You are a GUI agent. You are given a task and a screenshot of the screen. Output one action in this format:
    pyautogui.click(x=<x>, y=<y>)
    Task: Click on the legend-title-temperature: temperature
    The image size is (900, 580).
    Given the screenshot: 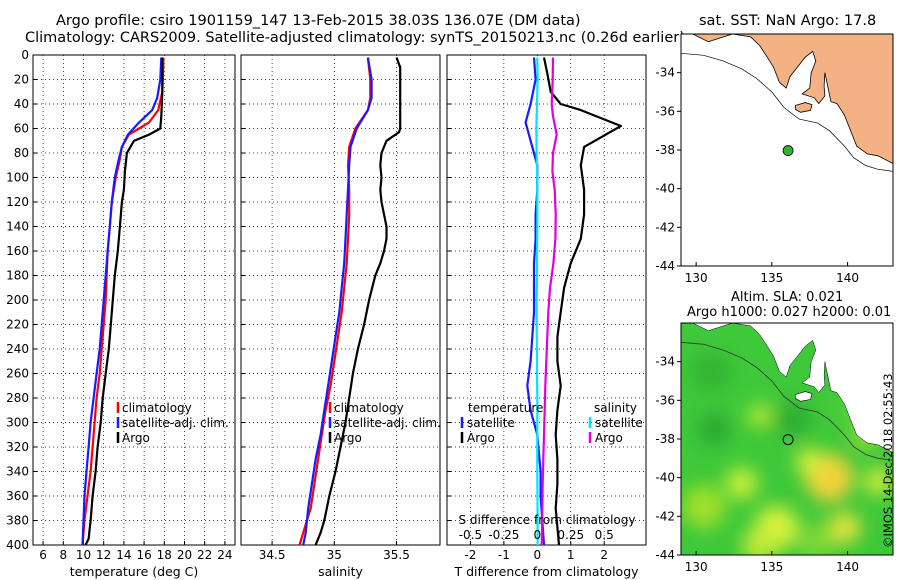 What is the action you would take?
    pyautogui.click(x=505, y=408)
    